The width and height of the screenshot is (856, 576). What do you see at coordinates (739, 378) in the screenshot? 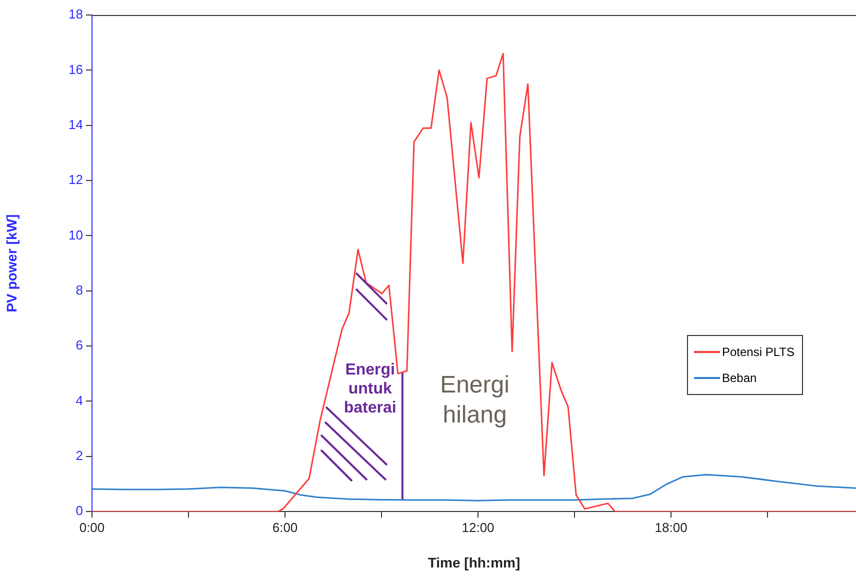
I see `legend-label: Beban` at bounding box center [739, 378].